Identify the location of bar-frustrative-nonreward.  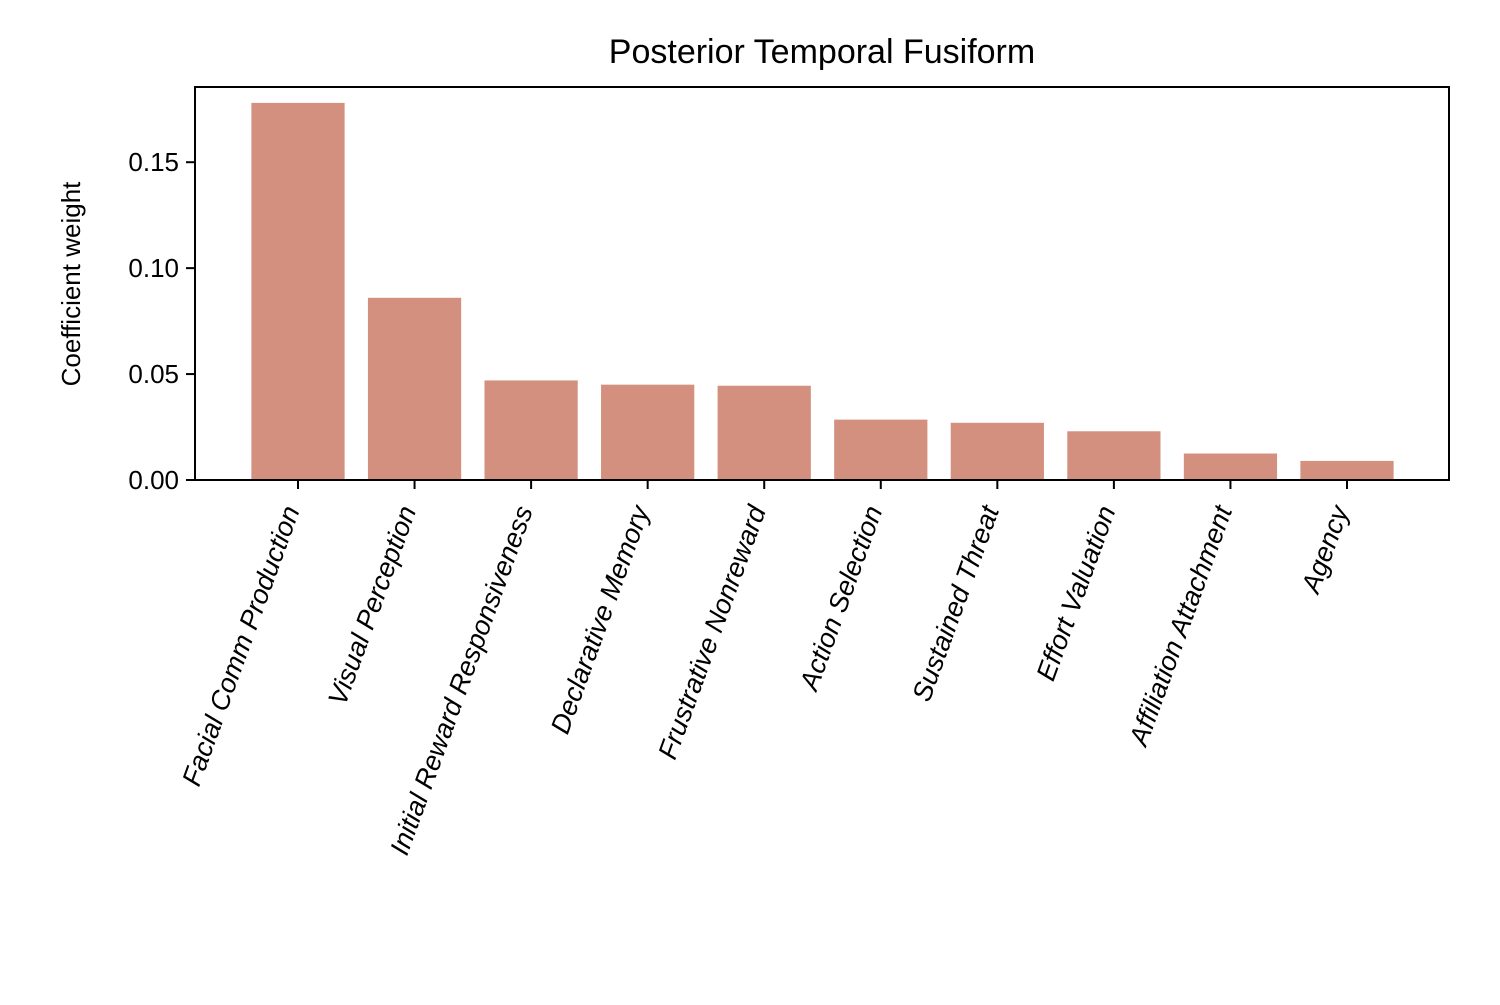
(764, 432).